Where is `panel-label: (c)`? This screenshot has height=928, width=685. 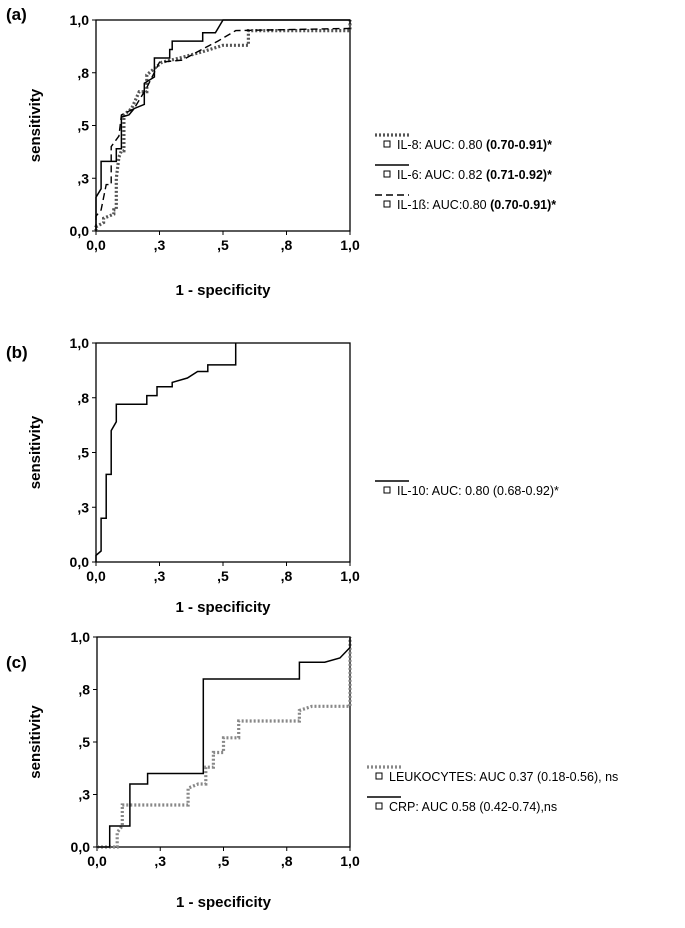 panel-label: (c) is located at coordinates (16, 662).